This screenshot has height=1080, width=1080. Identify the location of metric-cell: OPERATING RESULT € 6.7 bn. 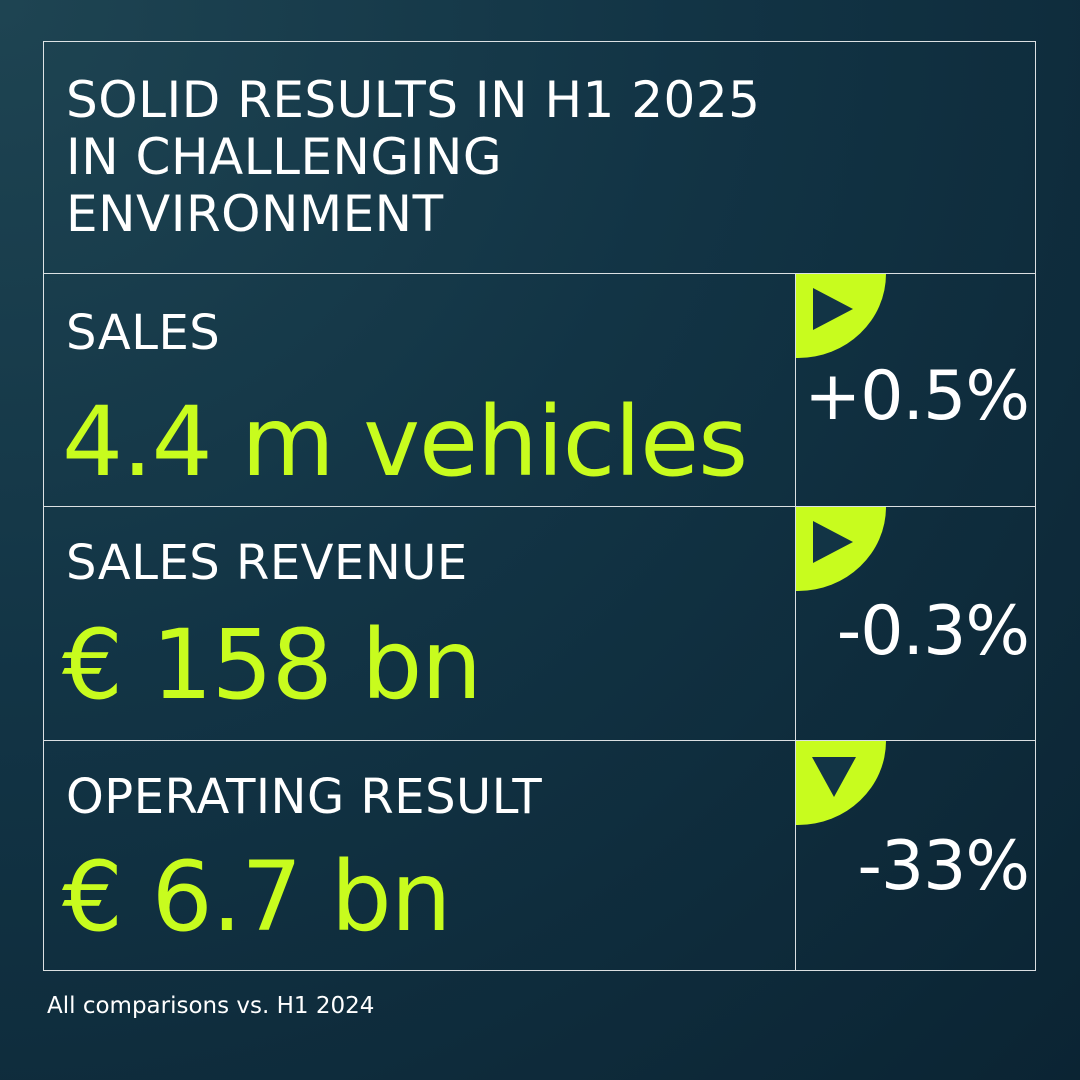
(420, 855).